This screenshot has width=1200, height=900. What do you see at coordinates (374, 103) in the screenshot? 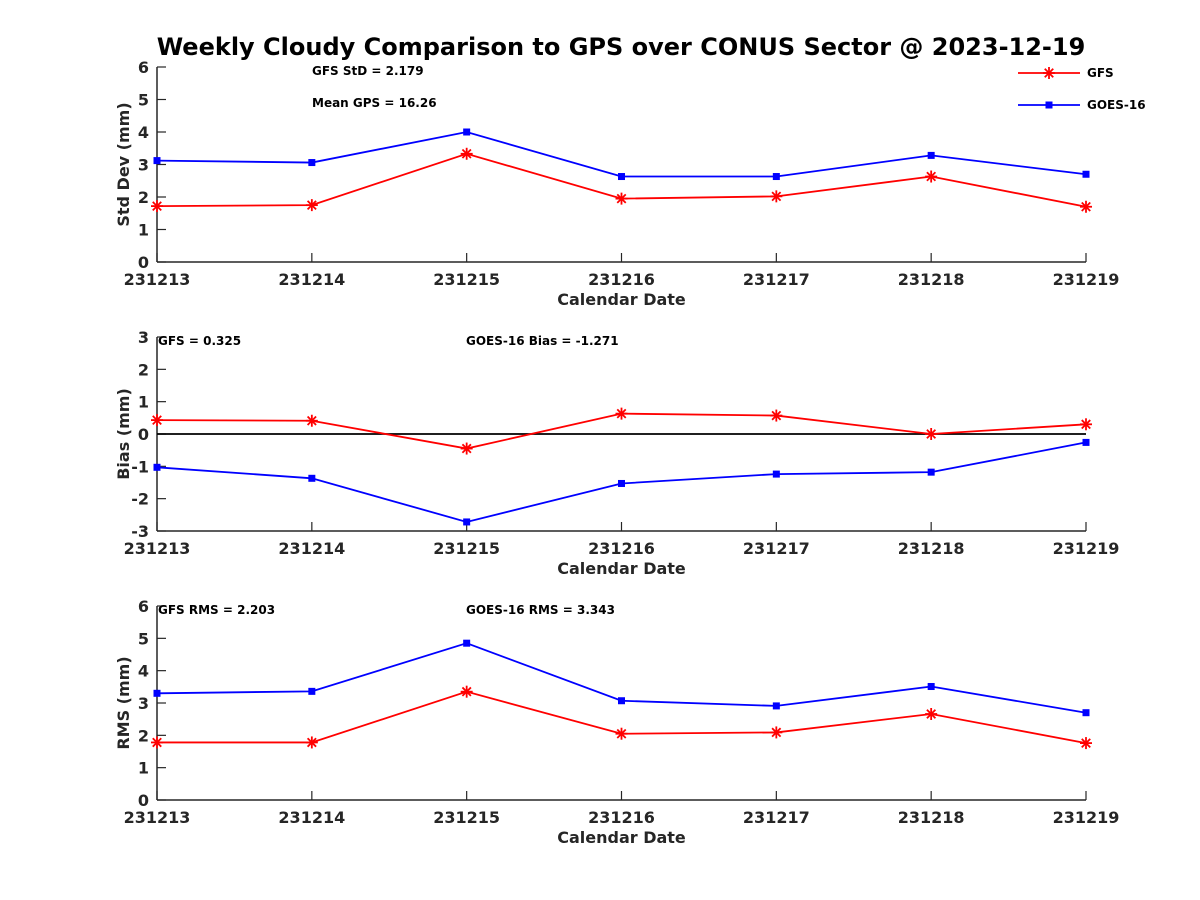
I see `annotation: Mean GPS = 16.26` at bounding box center [374, 103].